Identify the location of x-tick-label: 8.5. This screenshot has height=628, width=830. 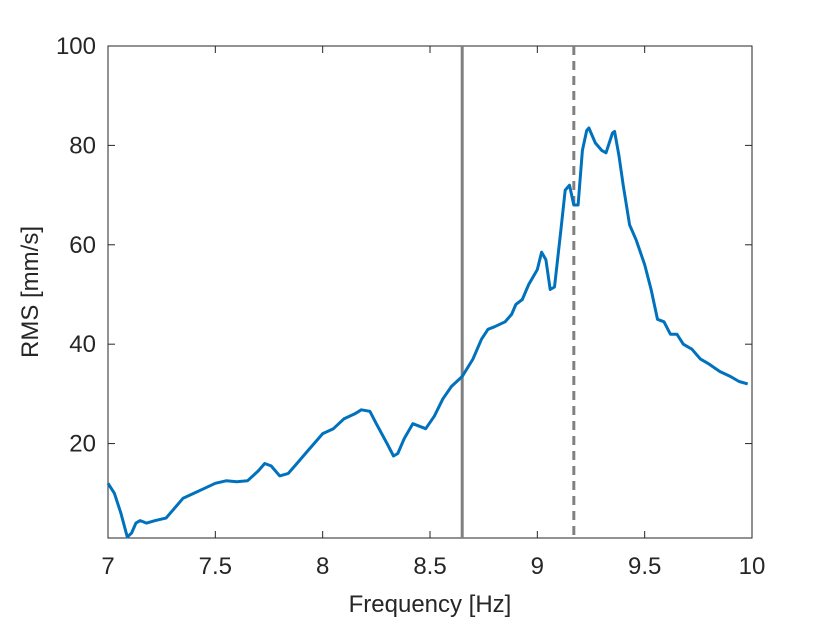
(429, 566).